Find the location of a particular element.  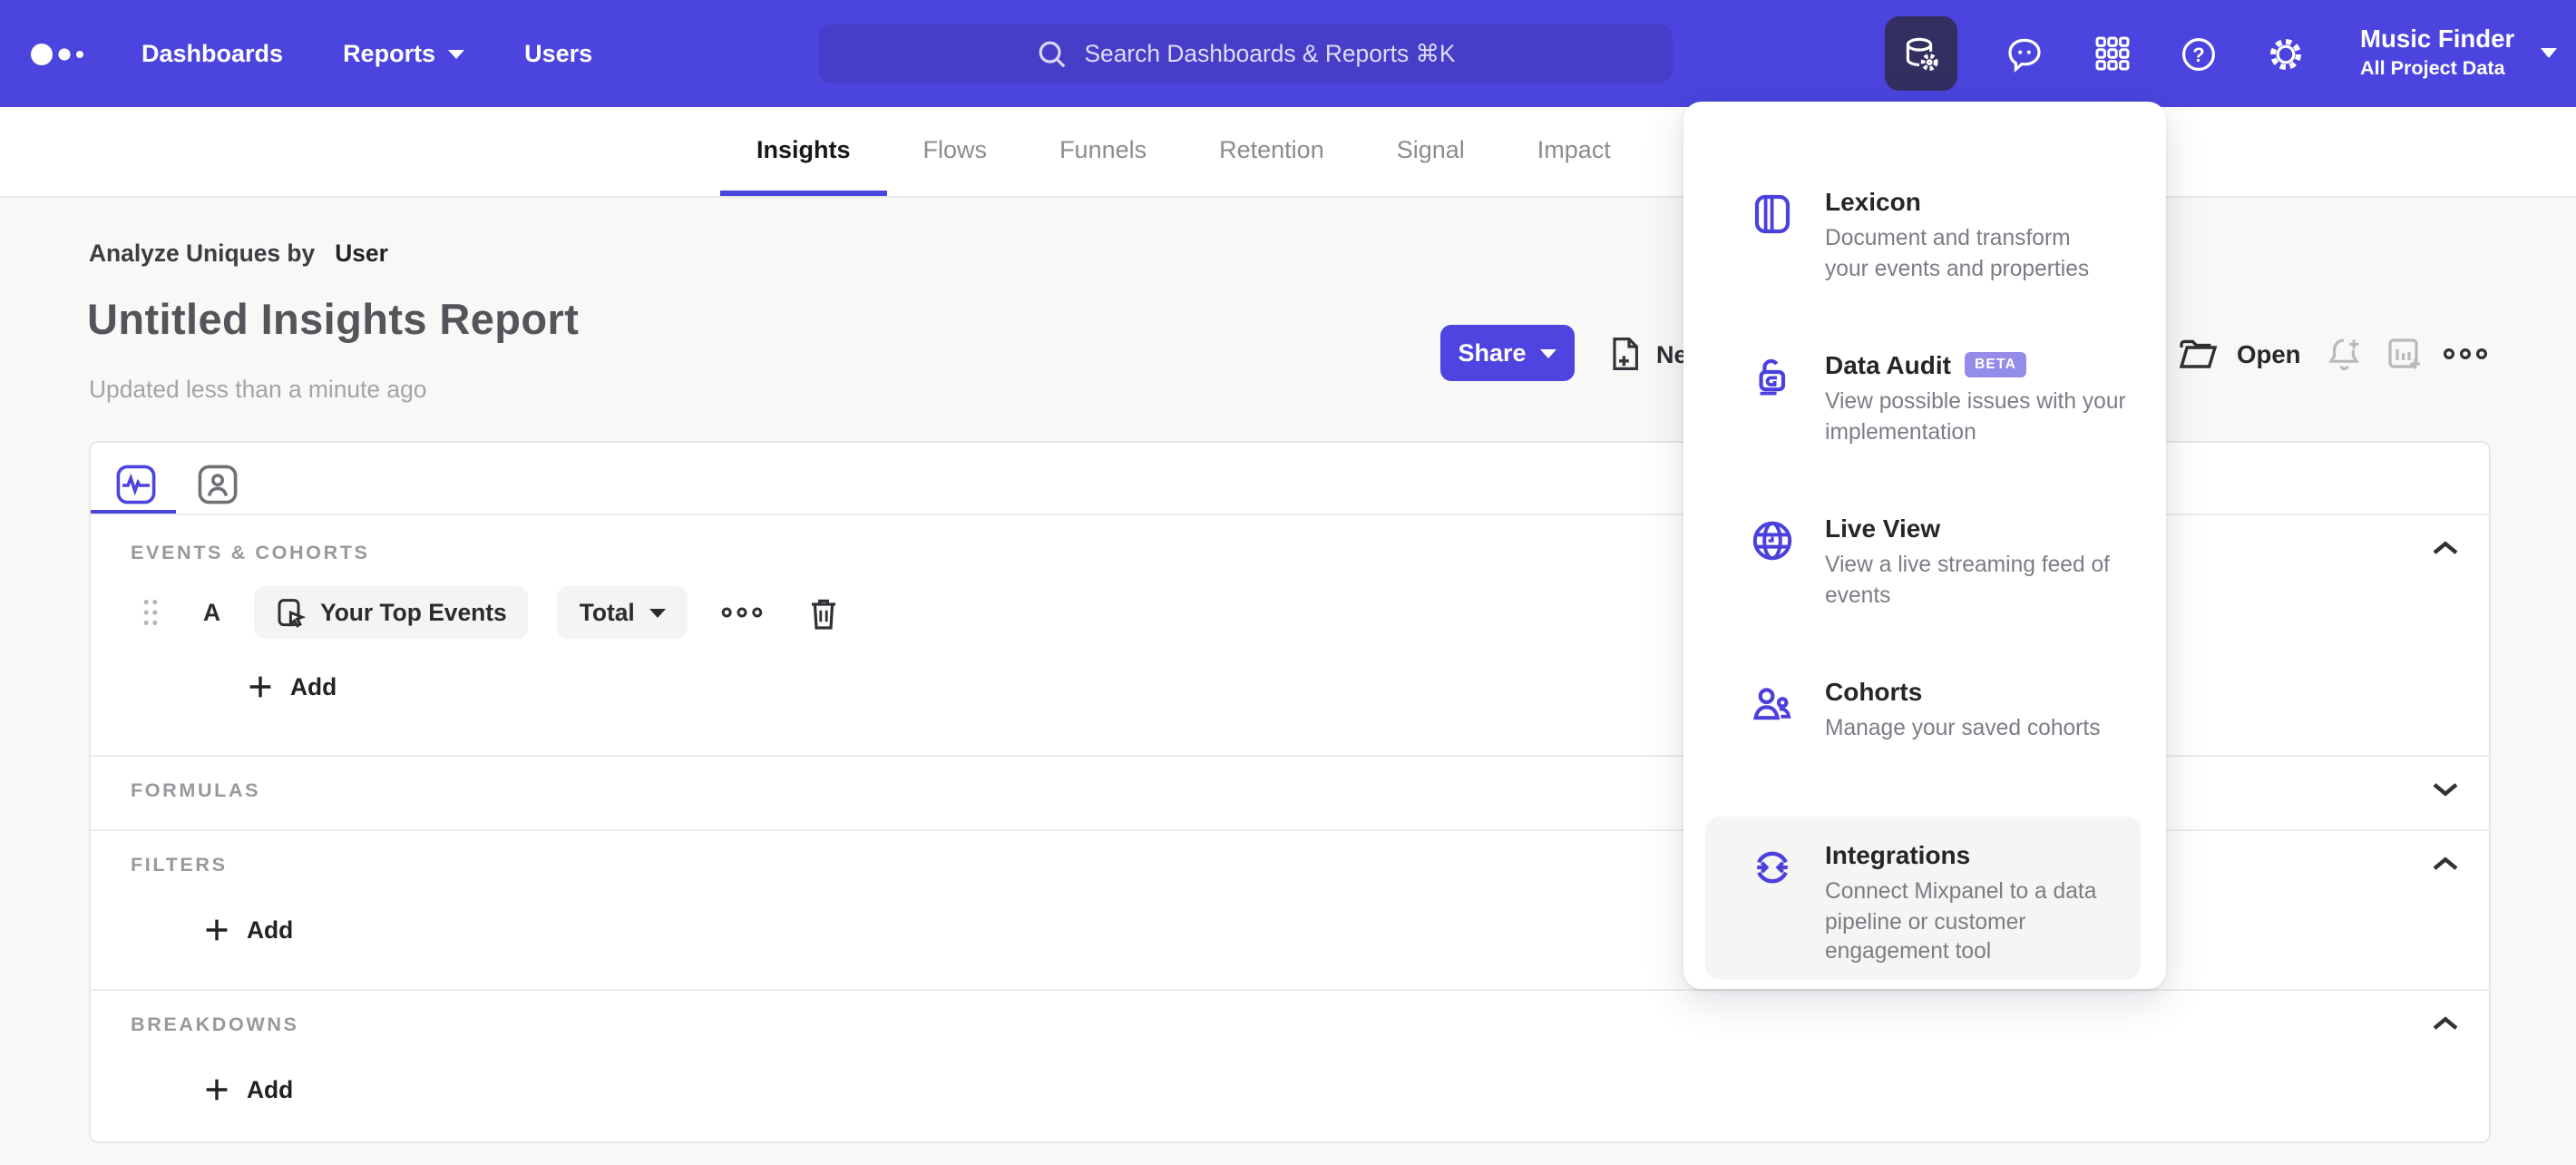

pulse-chart-icon is located at coordinates (136, 484).